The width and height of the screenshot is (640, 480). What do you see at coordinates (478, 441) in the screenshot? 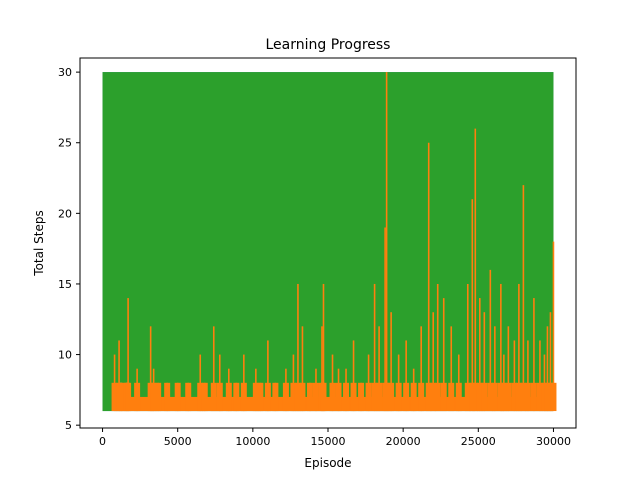
I see `x-tick-label: 25000` at bounding box center [478, 441].